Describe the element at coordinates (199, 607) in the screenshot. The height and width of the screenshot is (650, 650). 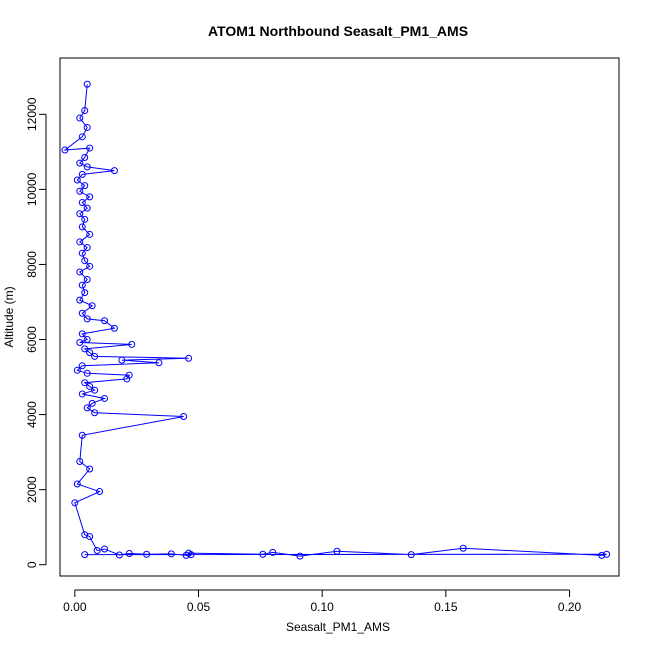
I see `x-tick-label: 0.05` at that location.